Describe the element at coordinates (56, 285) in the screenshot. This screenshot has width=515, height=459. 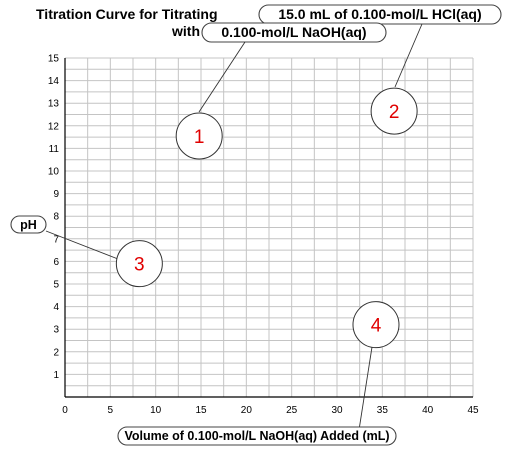
I see `y-tick-label: 5` at that location.